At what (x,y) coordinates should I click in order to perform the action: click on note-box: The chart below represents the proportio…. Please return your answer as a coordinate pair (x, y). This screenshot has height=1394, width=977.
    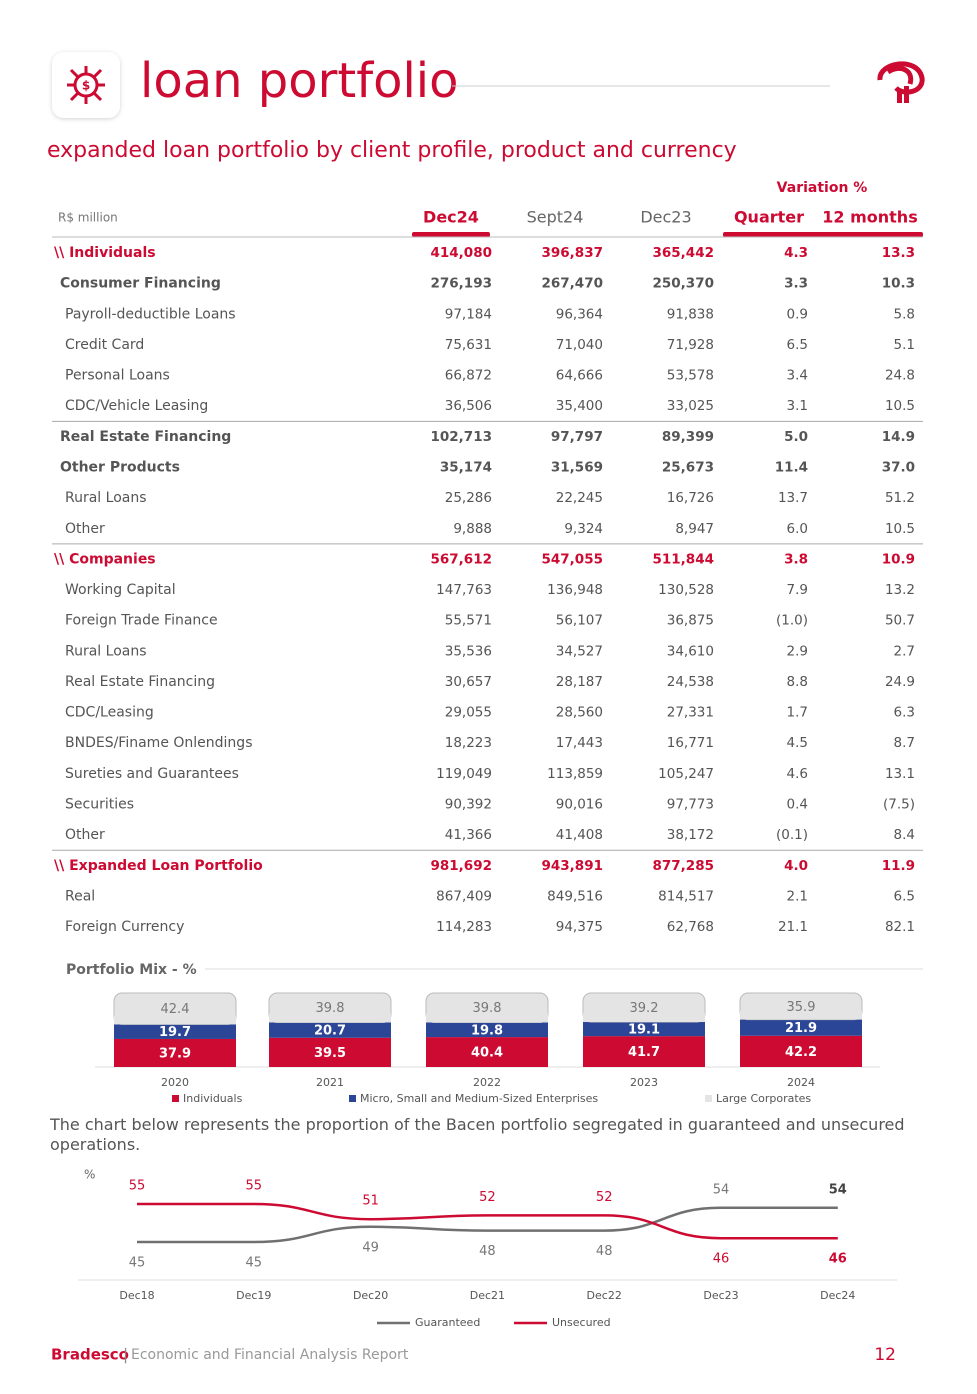
    Looking at the image, I should click on (477, 1134).